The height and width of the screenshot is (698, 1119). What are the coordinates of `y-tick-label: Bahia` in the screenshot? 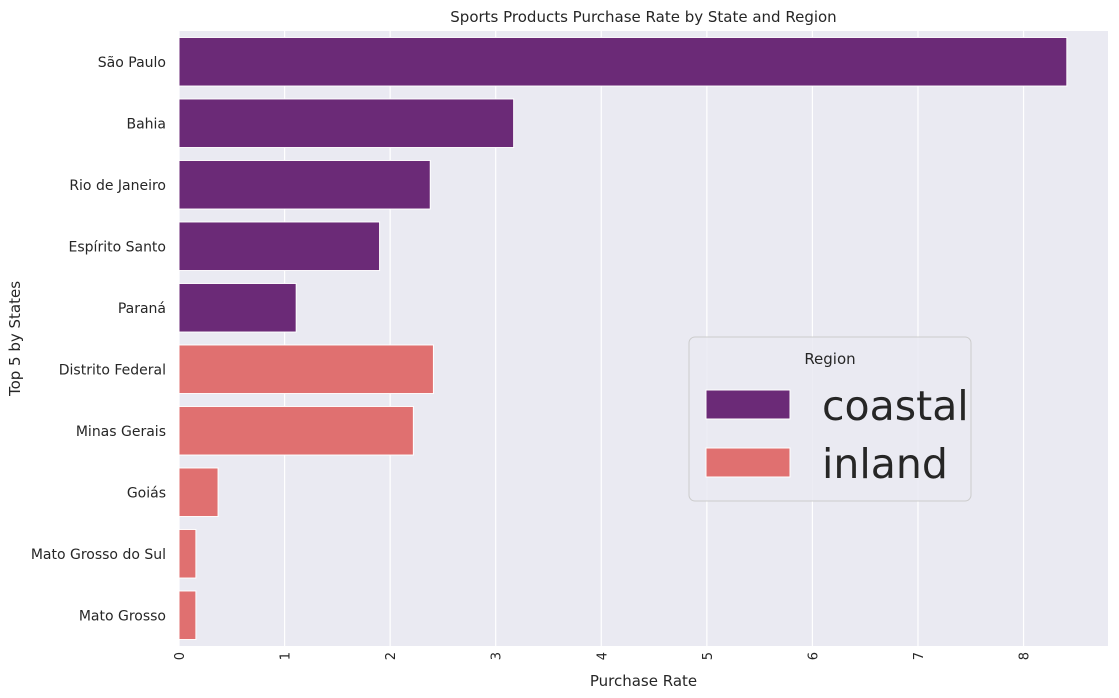 It's located at (146, 124).